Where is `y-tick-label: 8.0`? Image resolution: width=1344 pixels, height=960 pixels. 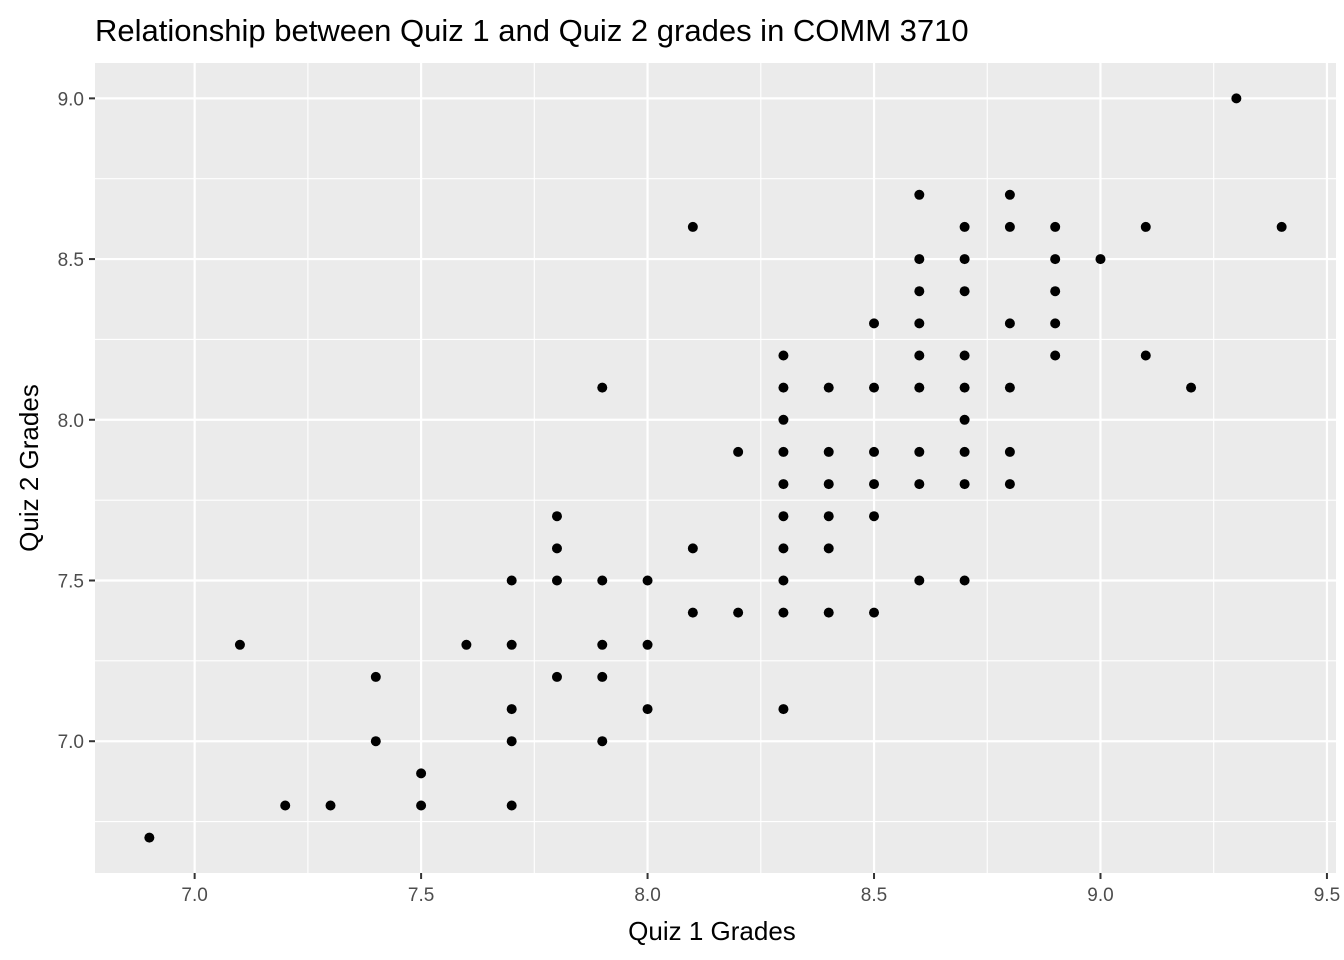
y-tick-label: 8.0 is located at coordinates (71, 421).